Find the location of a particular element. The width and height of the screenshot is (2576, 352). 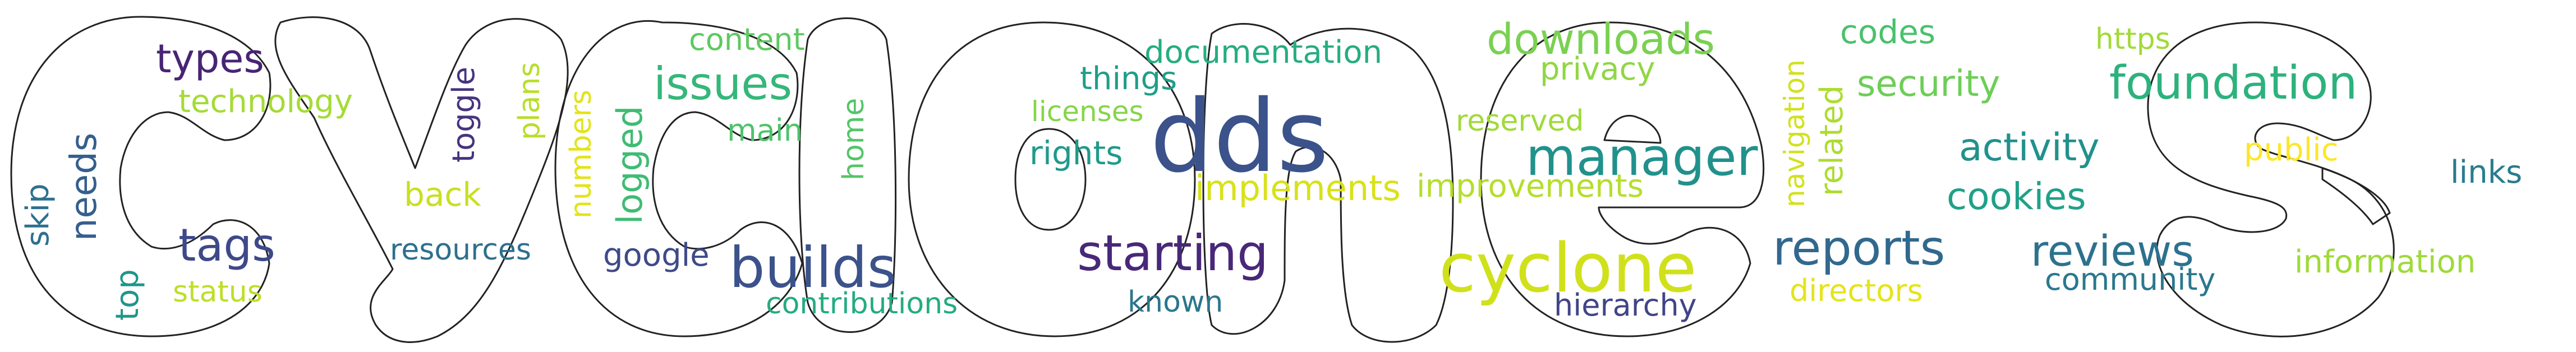

word-logged: logged is located at coordinates (630, 164).